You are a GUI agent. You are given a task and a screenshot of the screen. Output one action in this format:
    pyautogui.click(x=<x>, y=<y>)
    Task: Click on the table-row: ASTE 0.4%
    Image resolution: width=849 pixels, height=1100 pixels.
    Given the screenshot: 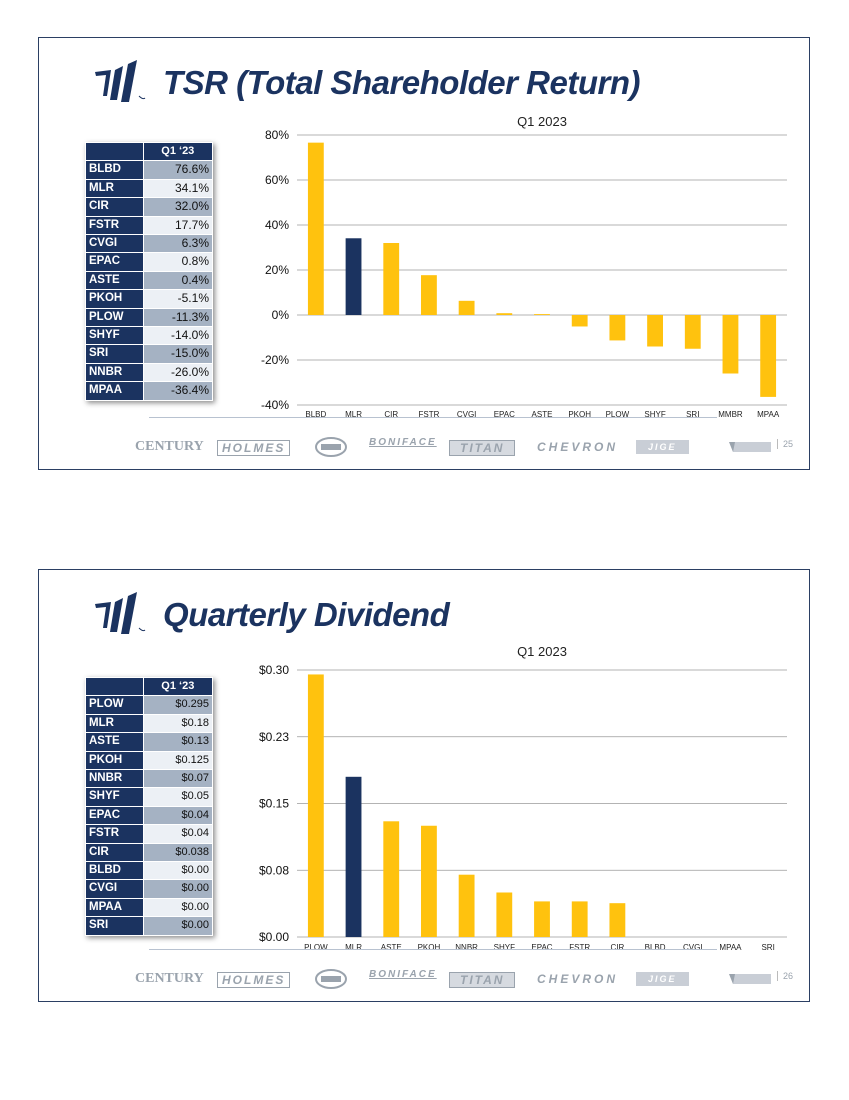 What is the action you would take?
    pyautogui.click(x=149, y=280)
    